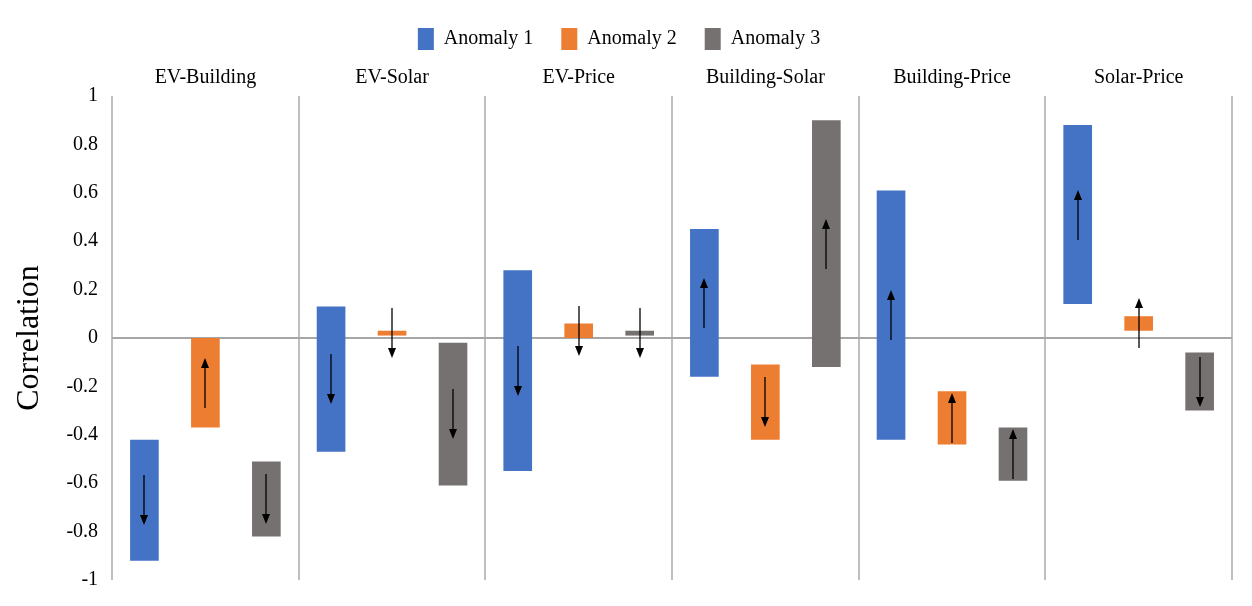  I want to click on y-tick-label: -0.4, so click(82, 433).